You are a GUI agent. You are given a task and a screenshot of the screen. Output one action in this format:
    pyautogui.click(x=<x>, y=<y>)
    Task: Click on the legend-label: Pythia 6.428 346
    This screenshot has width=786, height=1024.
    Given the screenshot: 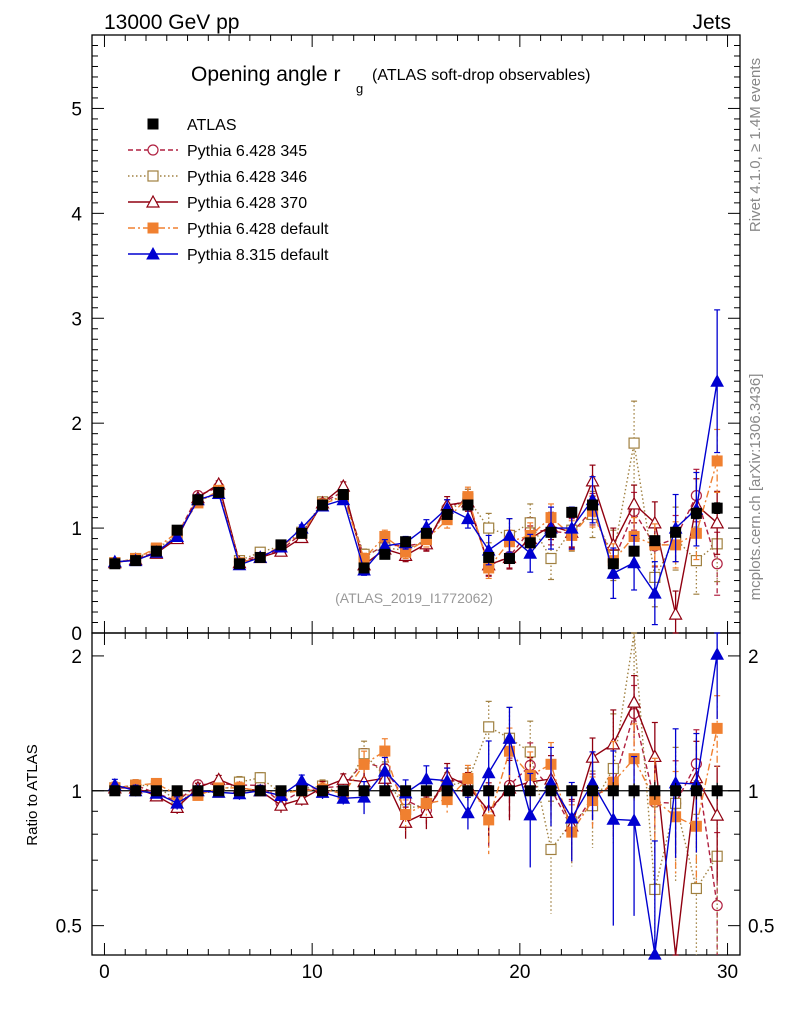 What is the action you would take?
    pyautogui.click(x=247, y=177)
    